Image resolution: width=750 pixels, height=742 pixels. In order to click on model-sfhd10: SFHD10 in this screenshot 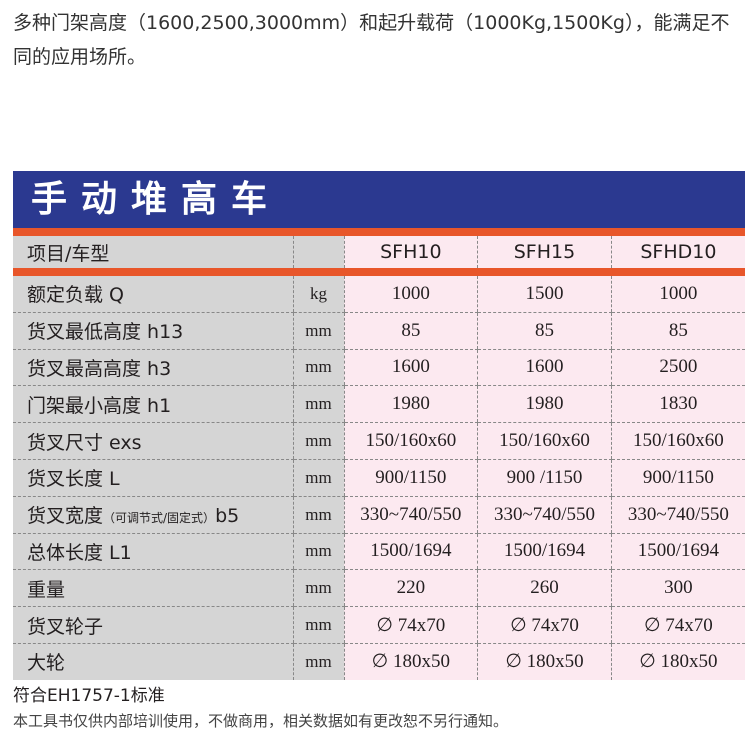, I will do `click(677, 252)`.